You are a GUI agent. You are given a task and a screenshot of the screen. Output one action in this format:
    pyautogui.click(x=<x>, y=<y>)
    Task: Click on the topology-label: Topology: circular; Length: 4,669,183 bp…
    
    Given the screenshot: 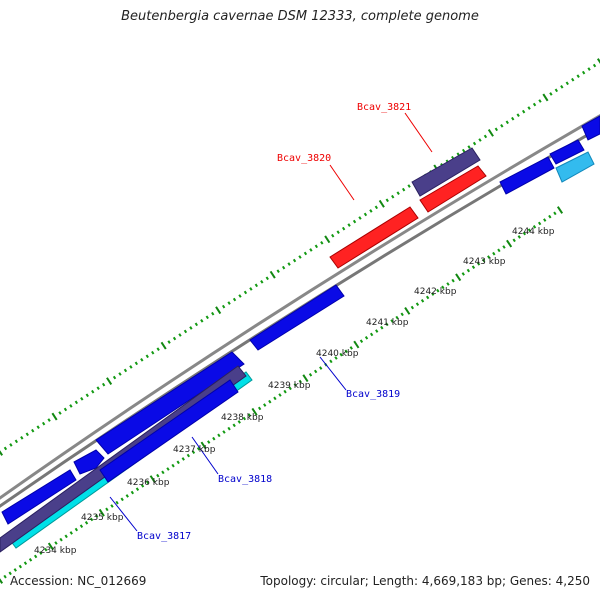 What is the action you would take?
    pyautogui.click(x=425, y=581)
    